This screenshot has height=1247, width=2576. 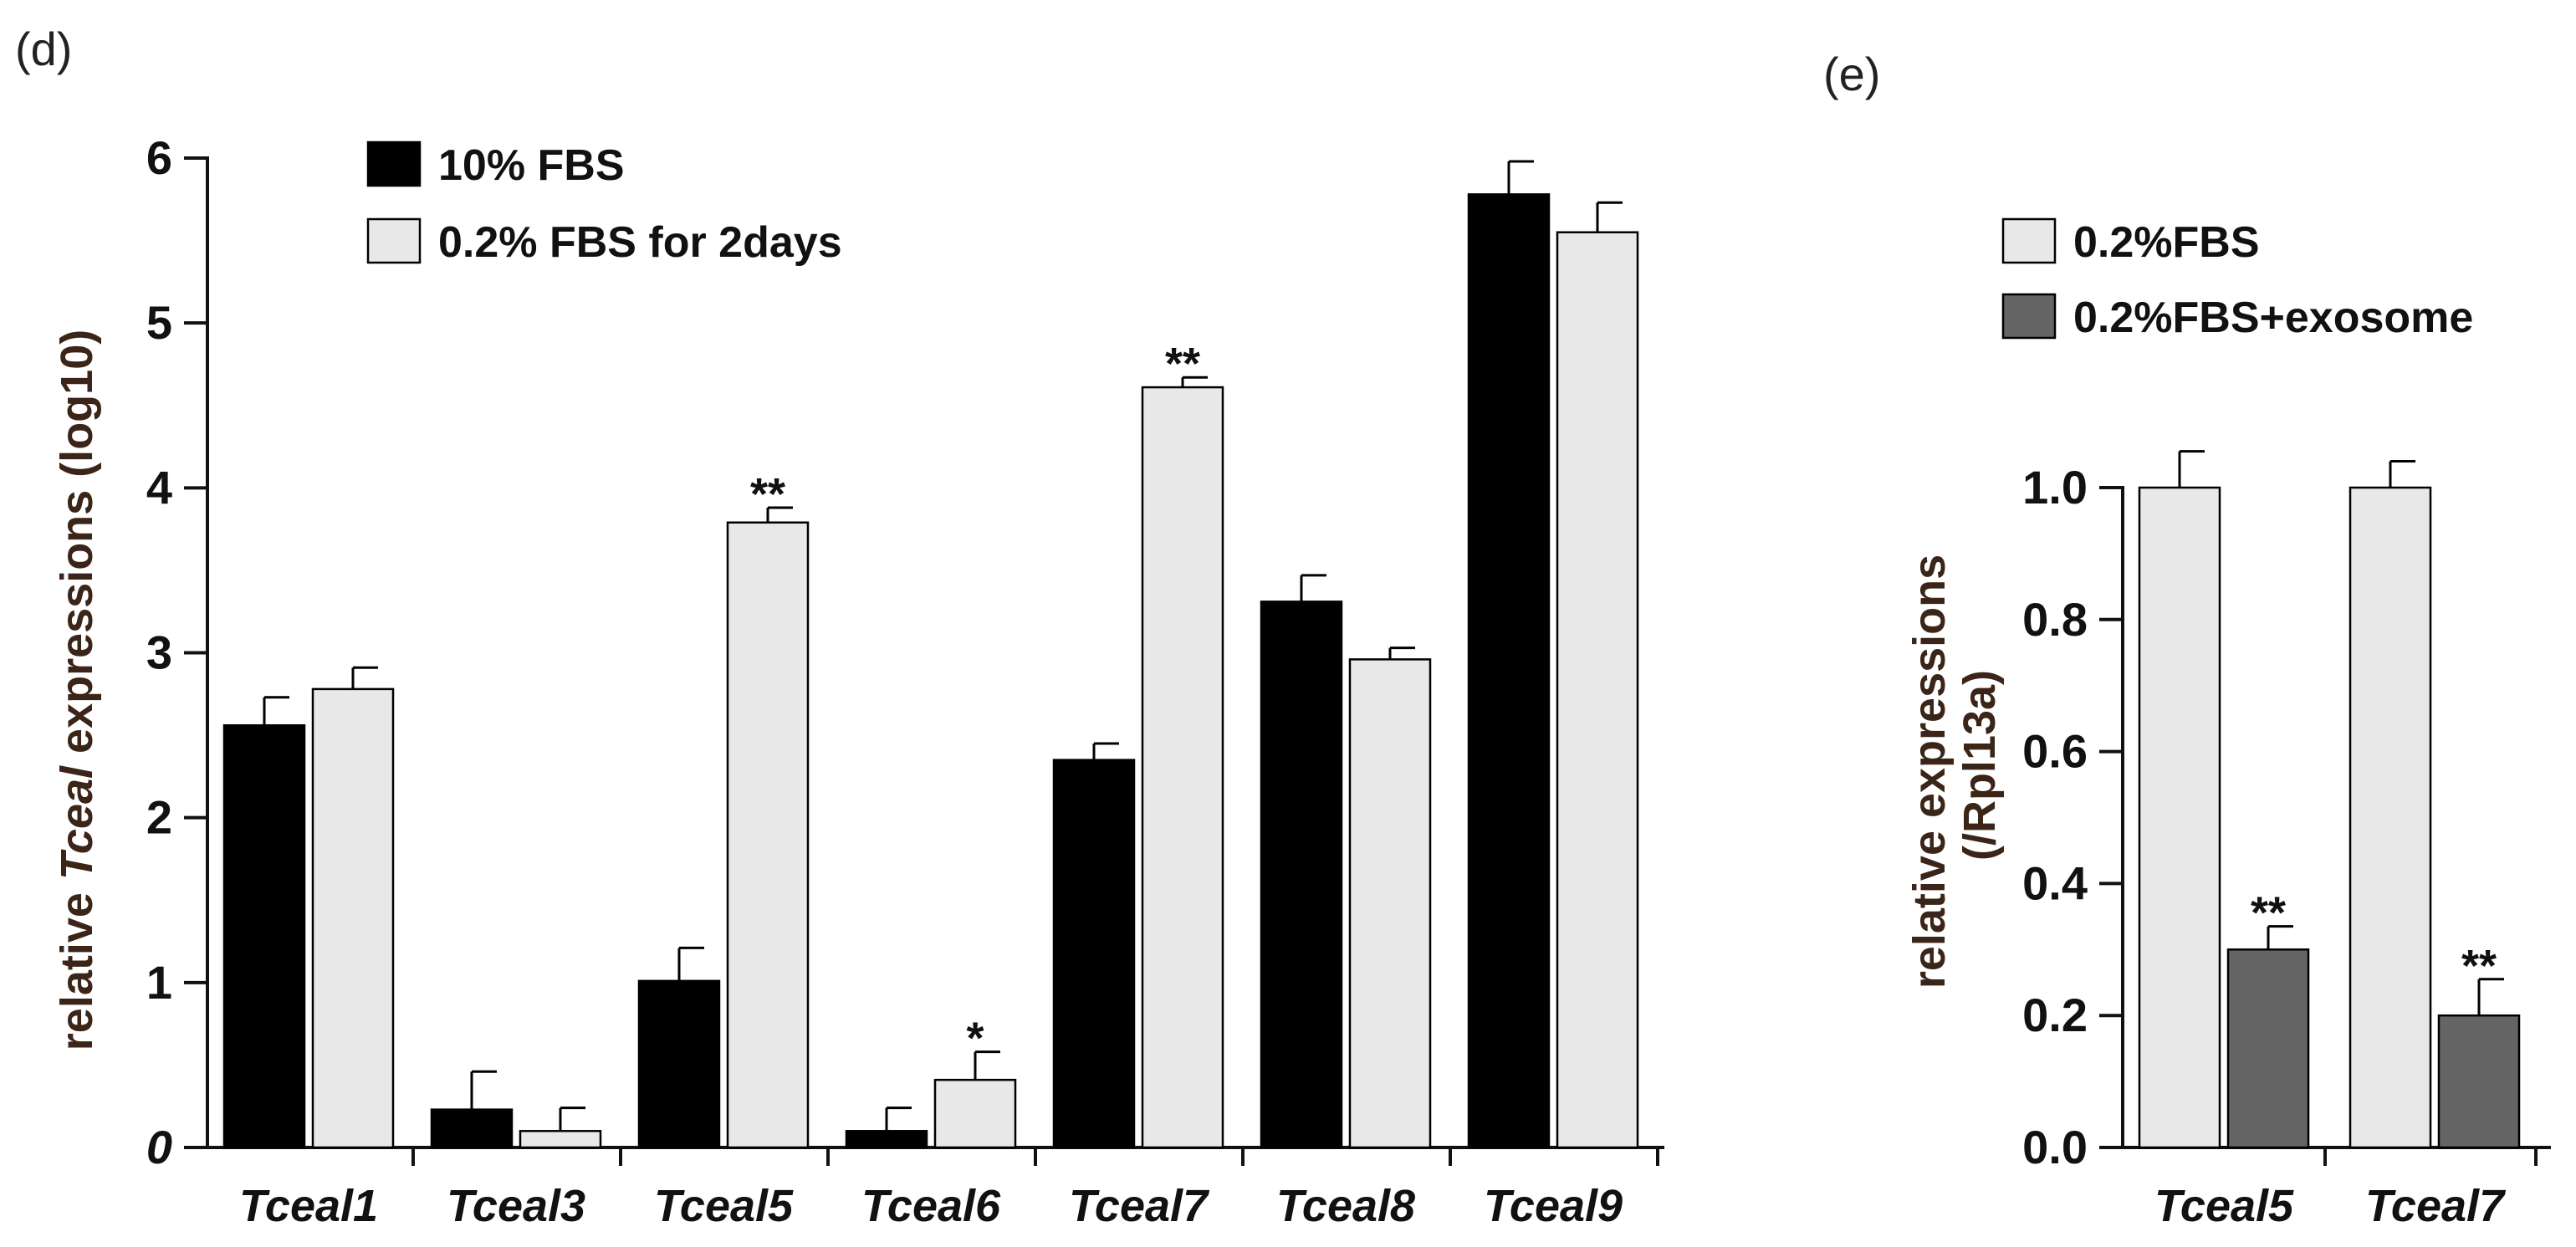 What do you see at coordinates (2055, 1015) in the screenshot?
I see `undefined-y-tick-label: 0.2` at bounding box center [2055, 1015].